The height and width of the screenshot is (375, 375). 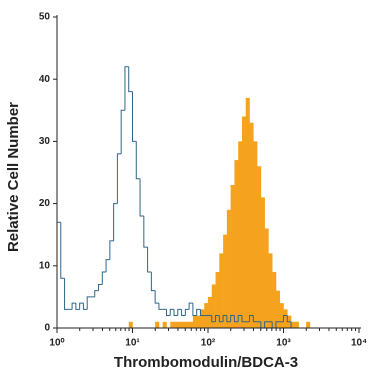 What do you see at coordinates (208, 343) in the screenshot?
I see `x-tick-label: 10²` at bounding box center [208, 343].